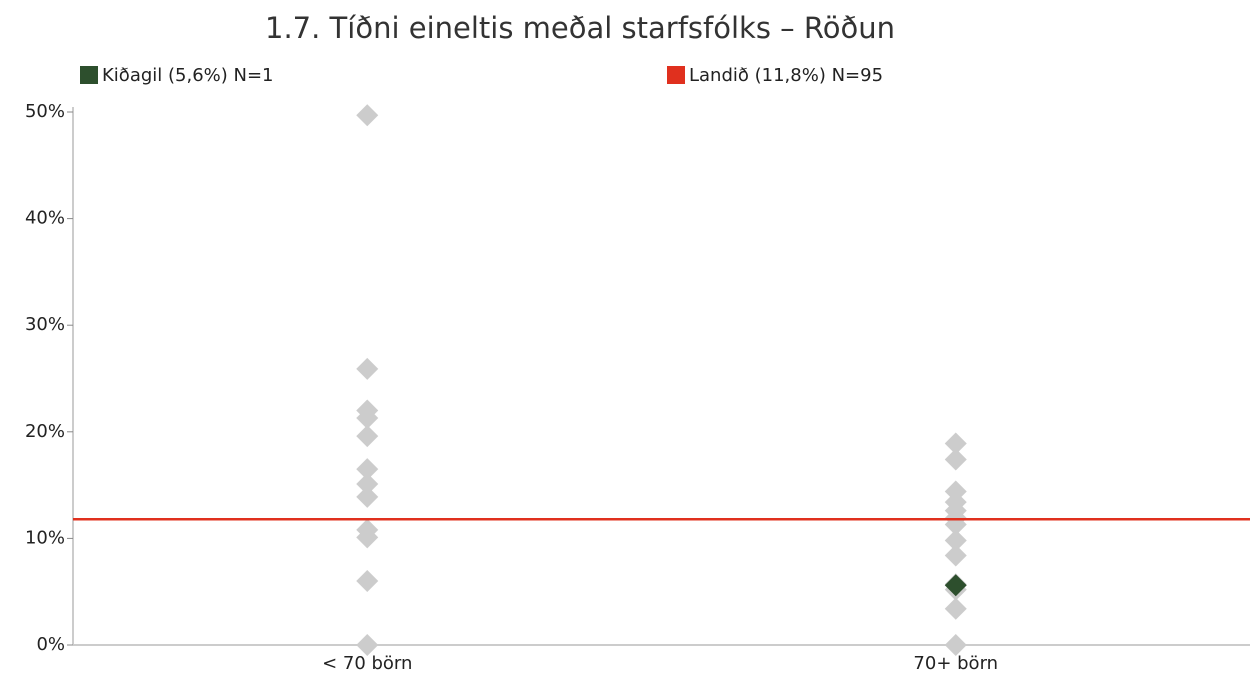 Image resolution: width=1250 pixels, height=675 pixels. What do you see at coordinates (50, 644) in the screenshot?
I see `y-tick-label: 0%` at bounding box center [50, 644].